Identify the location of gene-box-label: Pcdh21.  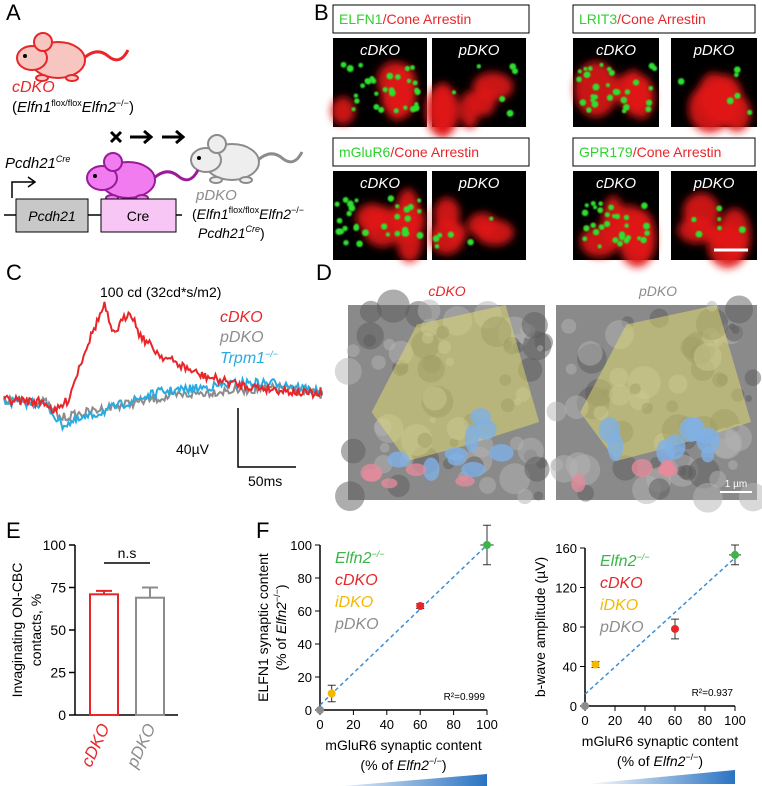
(51, 216).